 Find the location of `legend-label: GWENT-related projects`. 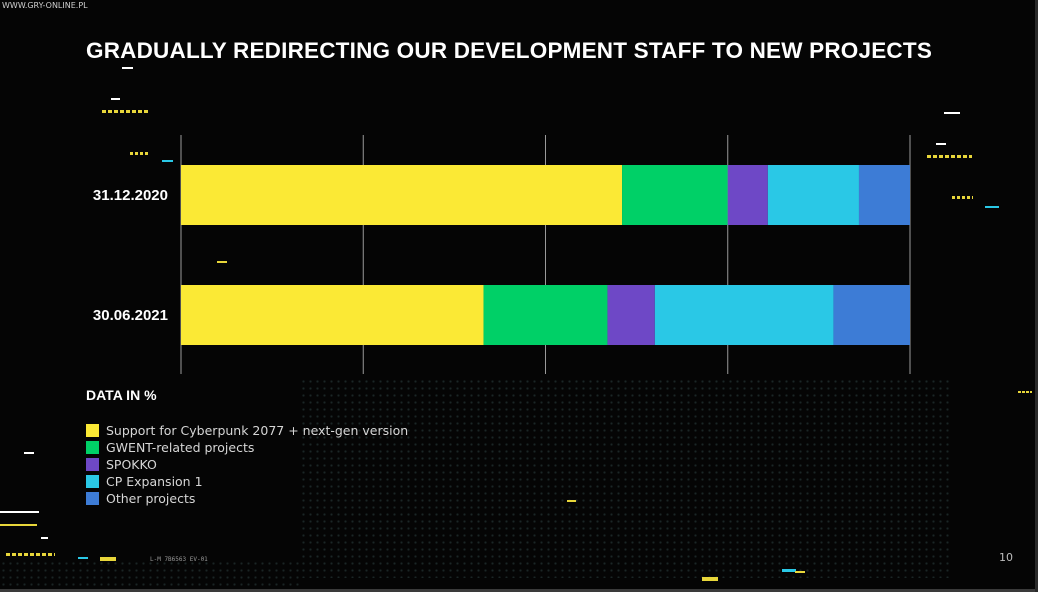

legend-label: GWENT-related projects is located at coordinates (180, 447).